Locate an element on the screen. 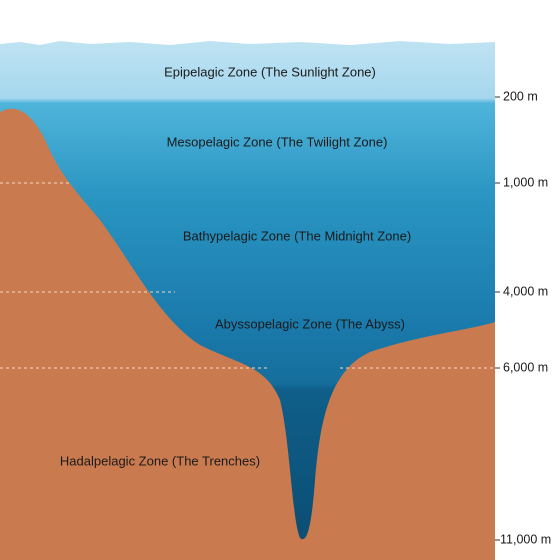  depth-label: 4,000 m is located at coordinates (525, 291).